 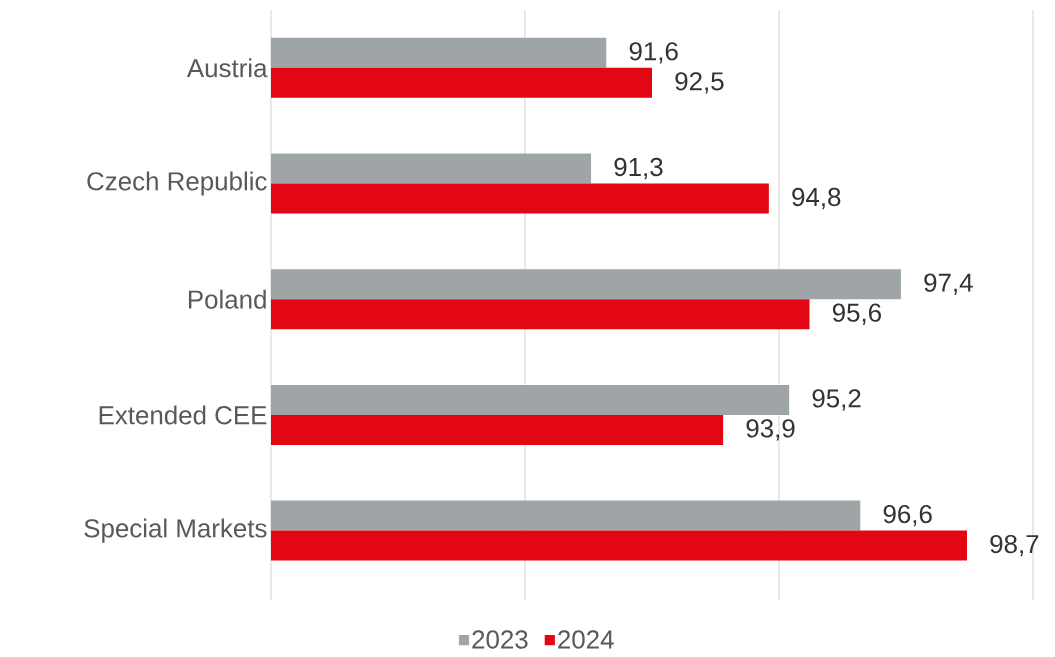 I want to click on data-label: 93,9, so click(x=770, y=430).